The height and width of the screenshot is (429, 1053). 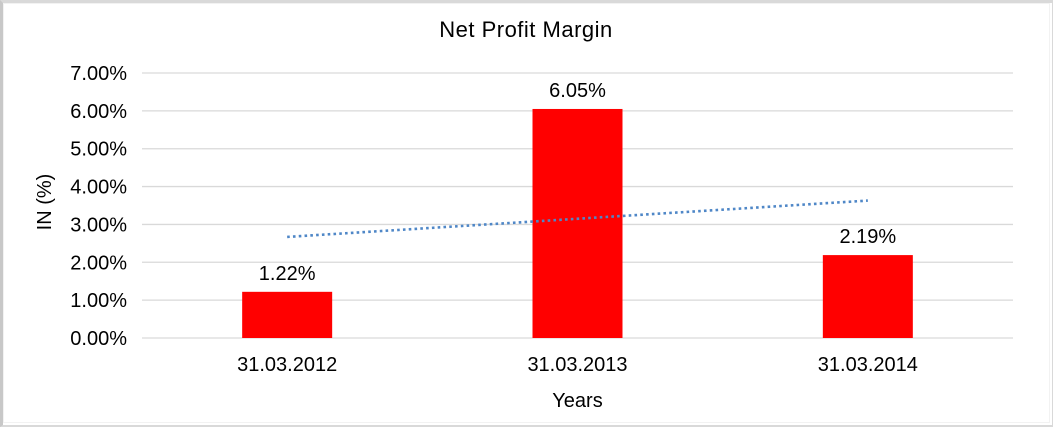 I want to click on bar-31.03.2012, so click(x=287, y=314).